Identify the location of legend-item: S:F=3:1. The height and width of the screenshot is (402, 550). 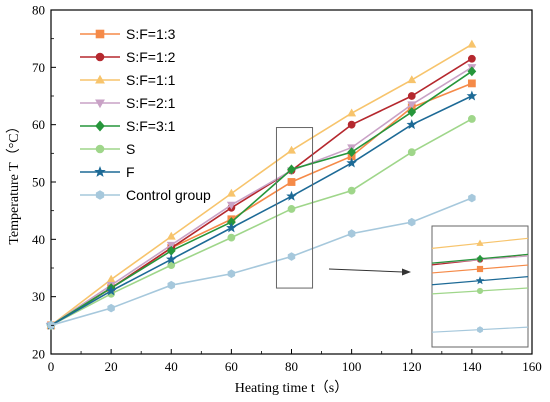
(128, 126).